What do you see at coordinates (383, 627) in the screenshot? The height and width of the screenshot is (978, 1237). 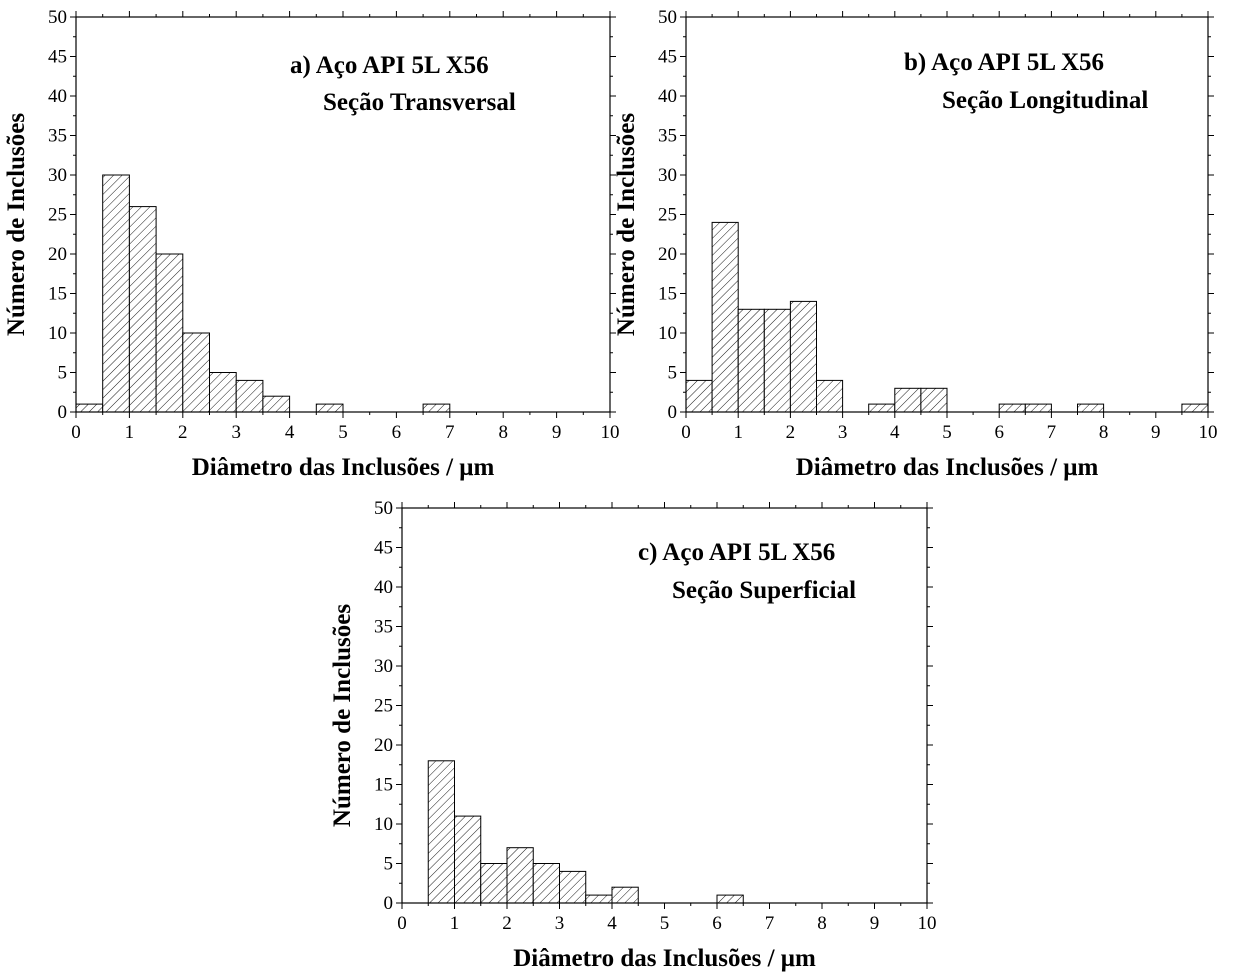 I see `panel-c-y-tick-label: 35` at bounding box center [383, 627].